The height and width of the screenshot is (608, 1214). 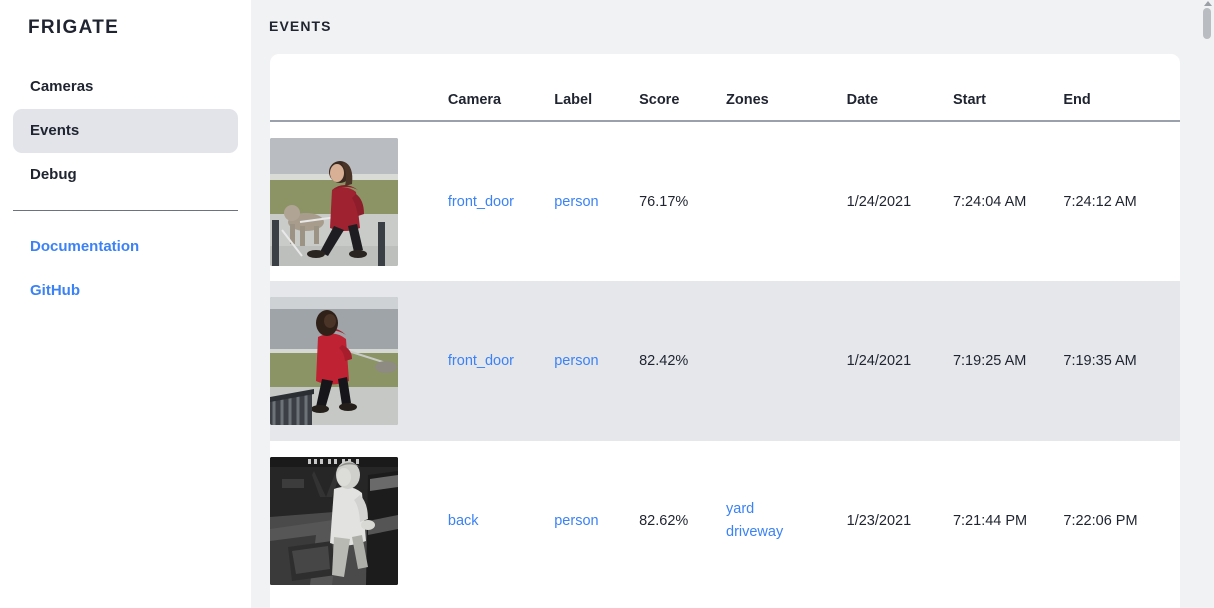 I want to click on page-title: EVENTS, so click(x=300, y=26).